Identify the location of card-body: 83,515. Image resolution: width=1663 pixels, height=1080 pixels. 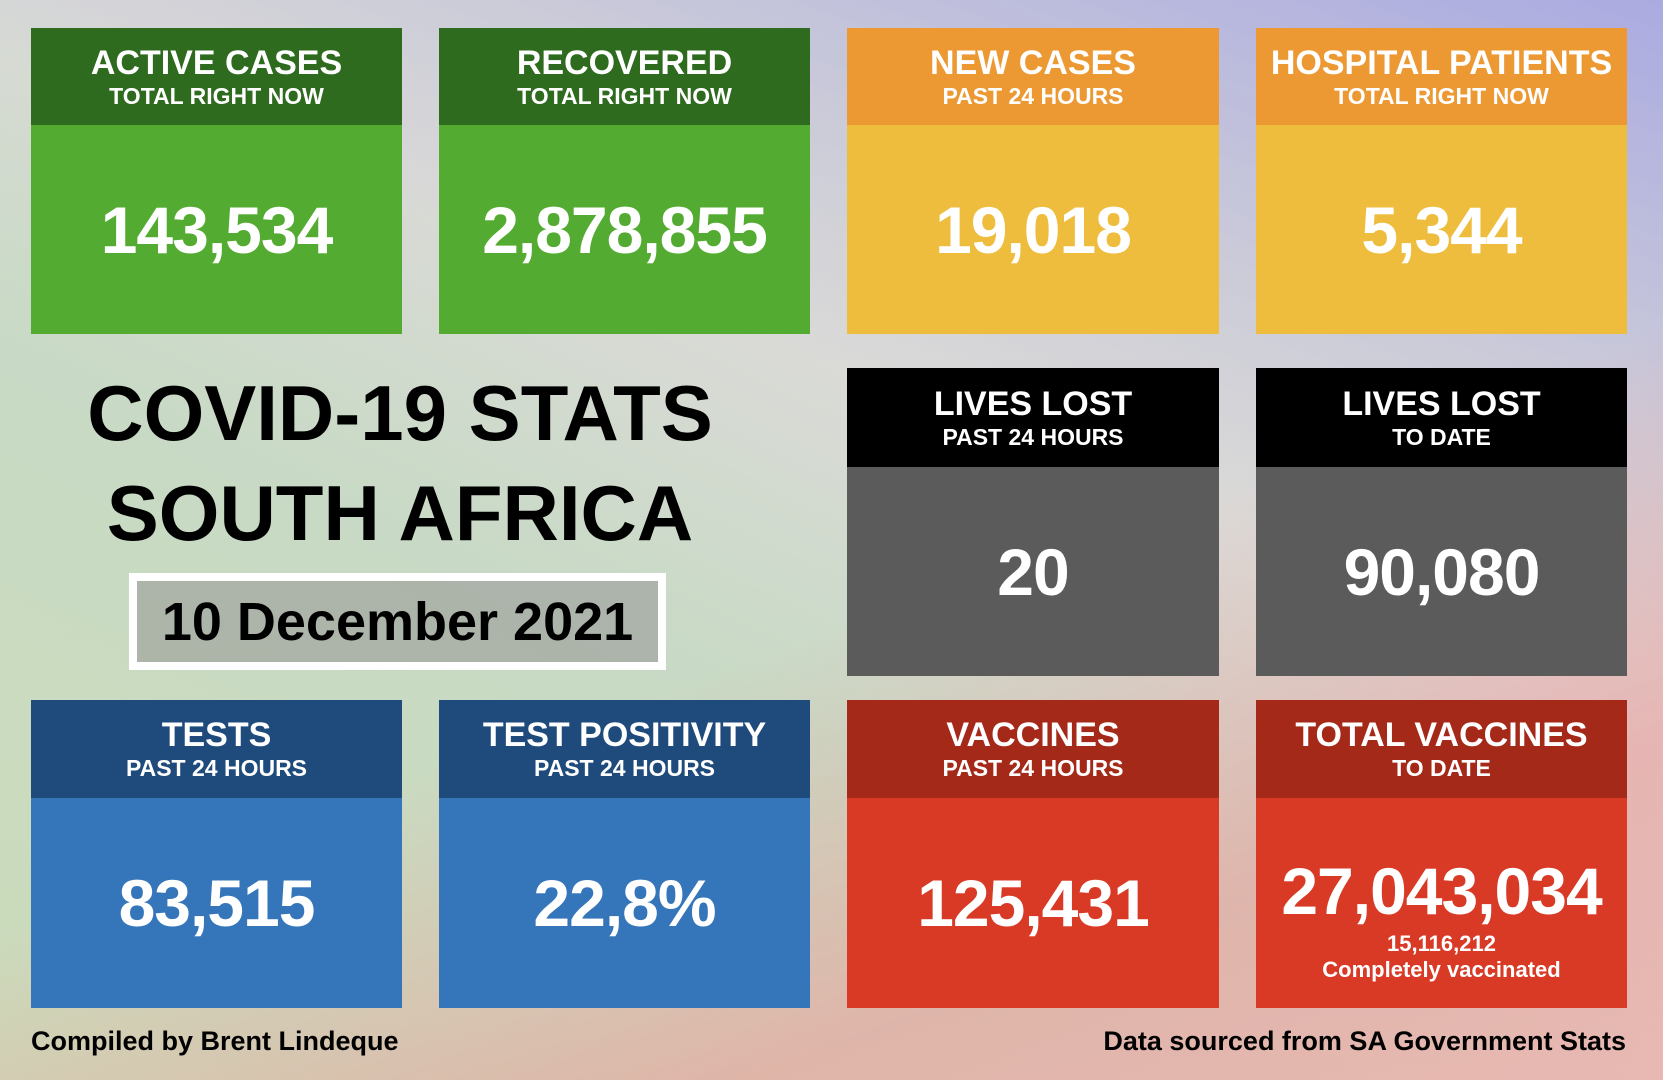
(216, 903).